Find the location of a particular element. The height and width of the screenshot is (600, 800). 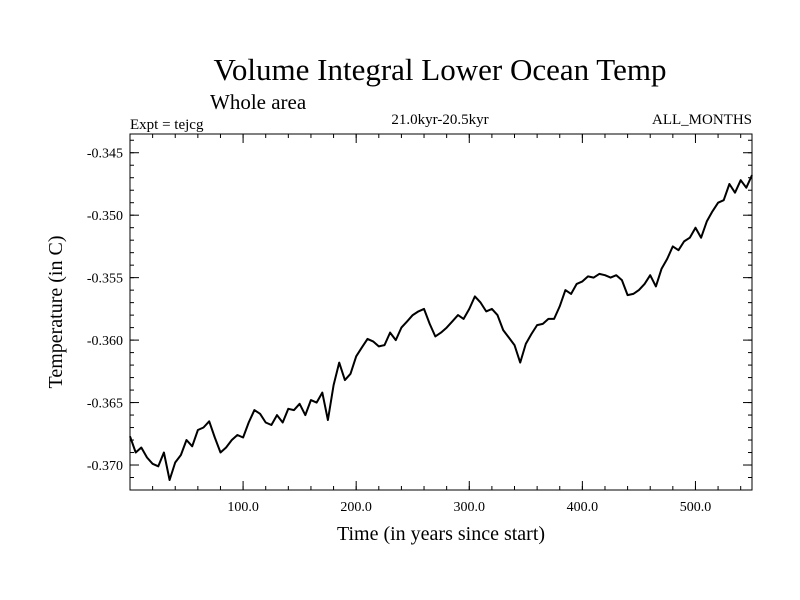

x-tick-label: 100.0 is located at coordinates (243, 507).